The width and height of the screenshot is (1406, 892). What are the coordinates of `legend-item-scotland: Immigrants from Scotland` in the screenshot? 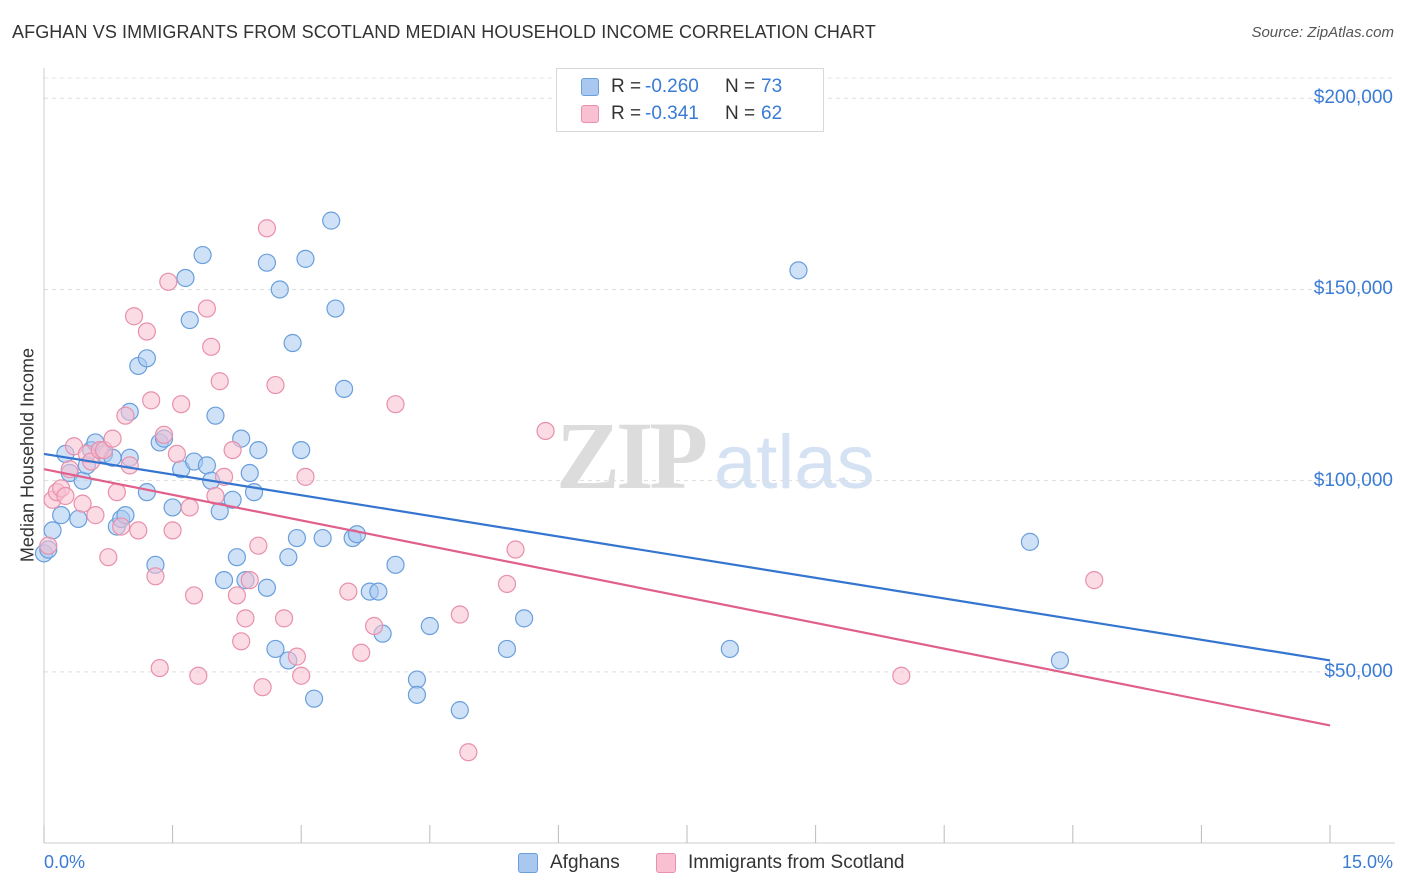 It's located at (780, 863).